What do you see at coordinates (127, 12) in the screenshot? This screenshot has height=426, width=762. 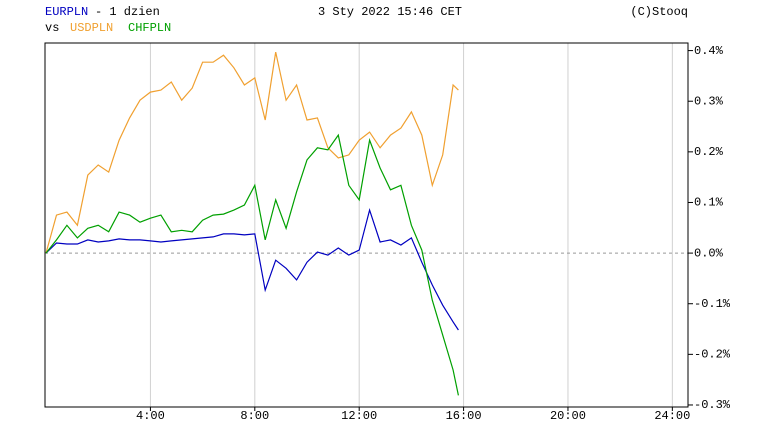 I see `chart-title: - 1 dzien` at bounding box center [127, 12].